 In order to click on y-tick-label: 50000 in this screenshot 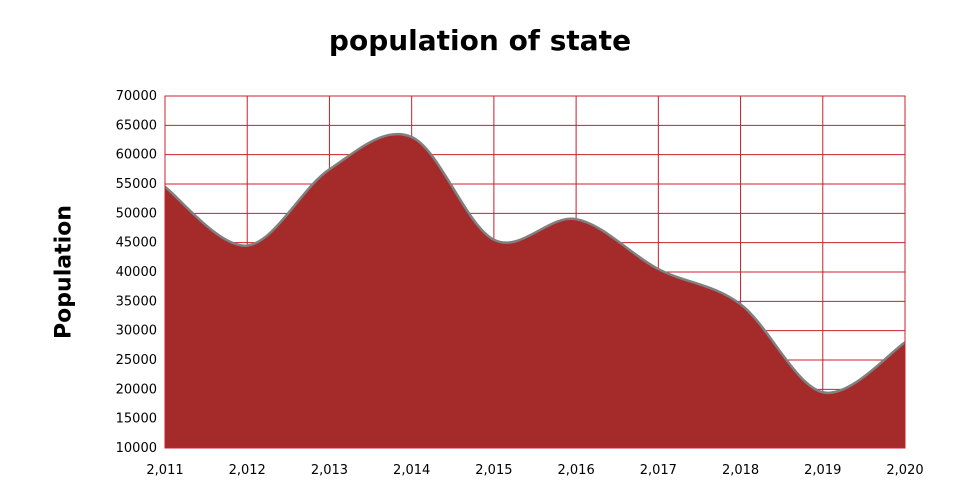, I will do `click(136, 213)`.